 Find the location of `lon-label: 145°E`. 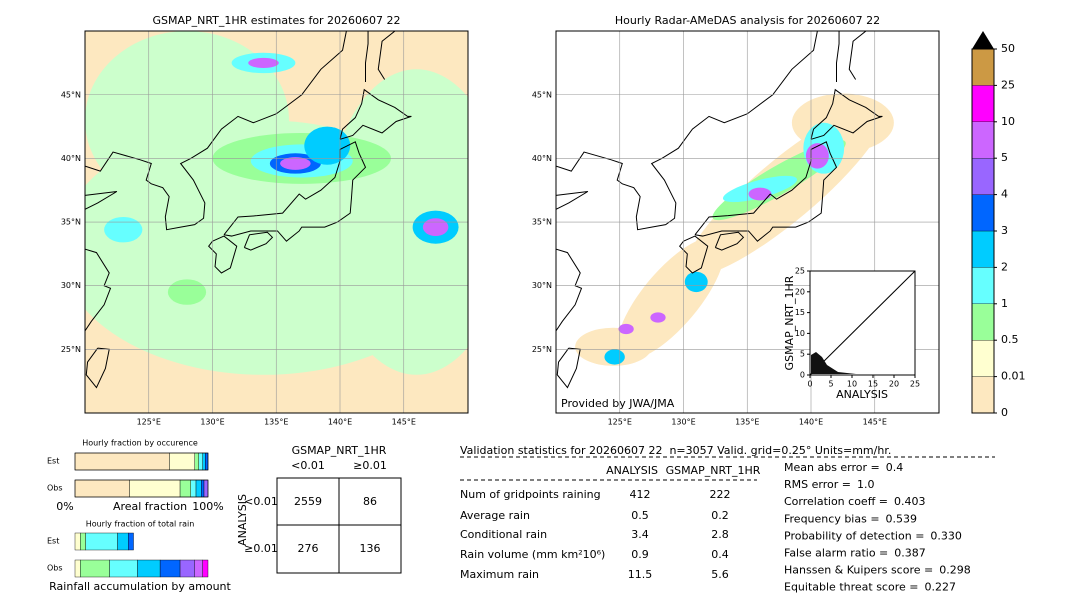

lon-label: 145°E is located at coordinates (875, 422).